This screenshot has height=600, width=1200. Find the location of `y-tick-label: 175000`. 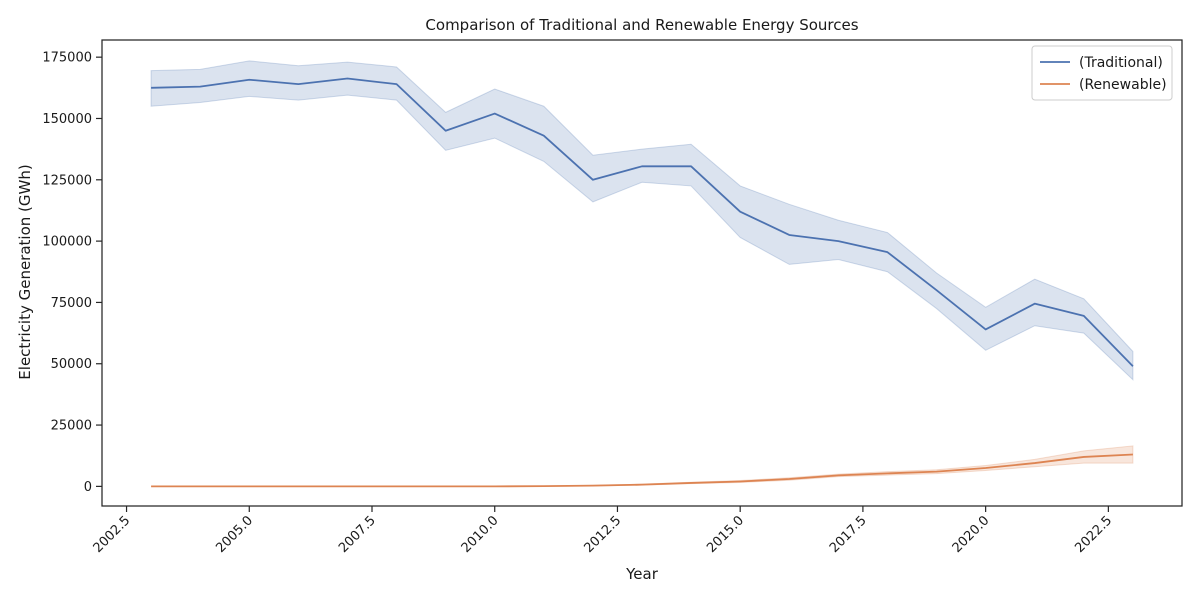

y-tick-label: 175000 is located at coordinates (67, 58).